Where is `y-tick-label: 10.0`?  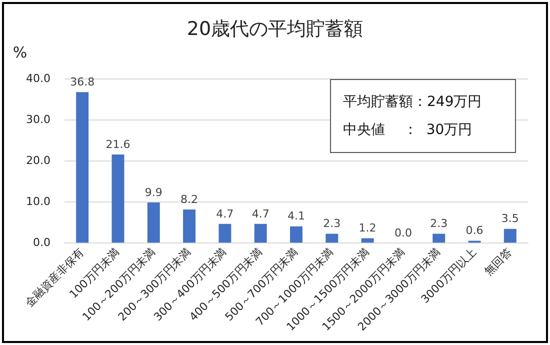 y-tick-label: 10.0 is located at coordinates (38, 201).